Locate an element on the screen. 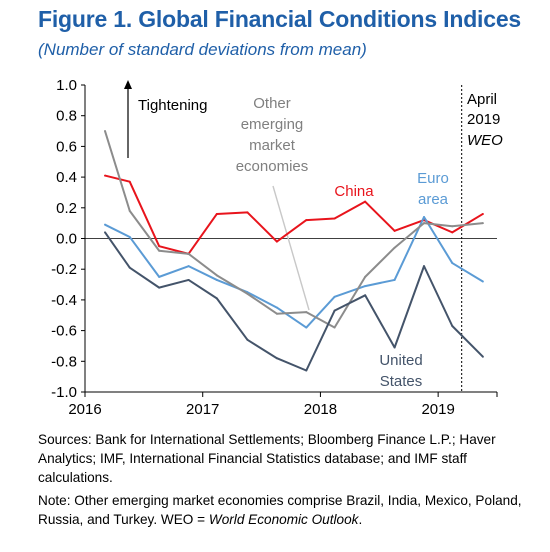  other-em-label: market is located at coordinates (272, 145).